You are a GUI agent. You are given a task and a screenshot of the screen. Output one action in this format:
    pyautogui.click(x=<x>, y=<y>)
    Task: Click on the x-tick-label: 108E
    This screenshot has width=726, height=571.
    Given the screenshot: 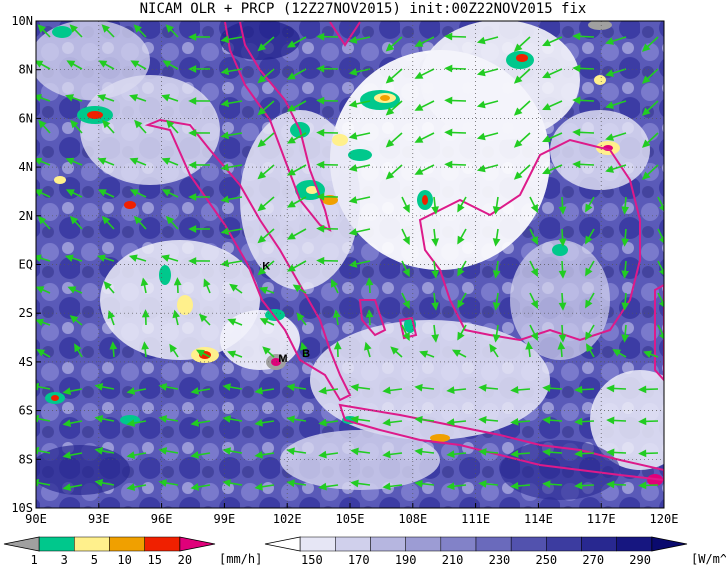 What is the action you would take?
    pyautogui.click(x=412, y=519)
    